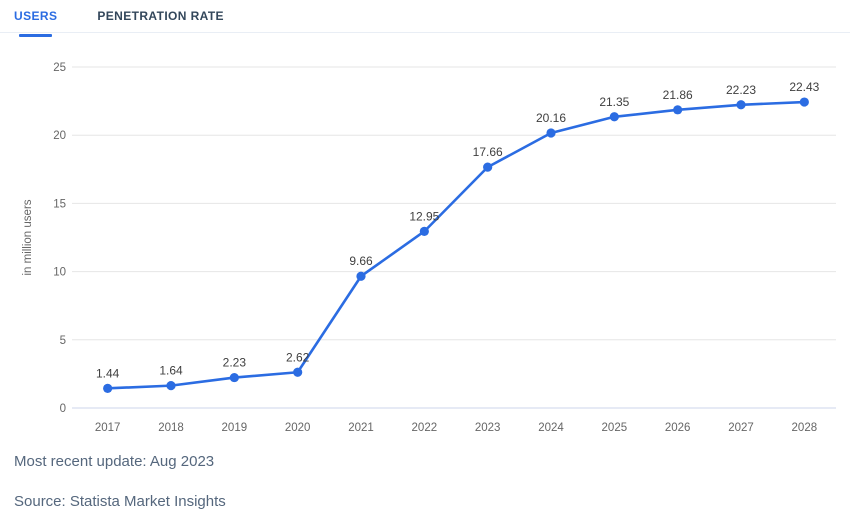  What do you see at coordinates (615, 428) in the screenshot?
I see `x-tick-label: 2025` at bounding box center [615, 428].